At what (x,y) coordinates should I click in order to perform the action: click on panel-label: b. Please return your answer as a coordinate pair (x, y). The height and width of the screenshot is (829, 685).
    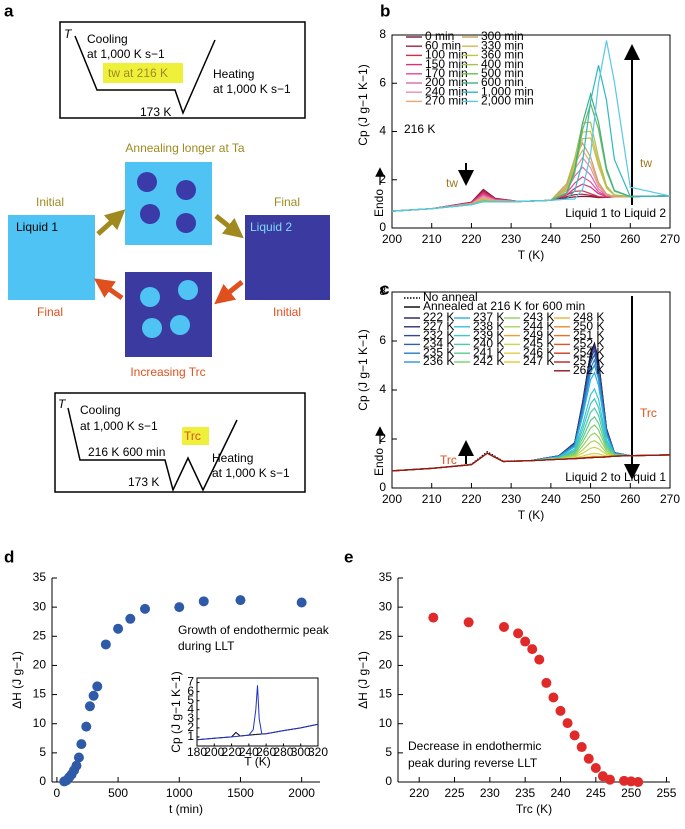
    Looking at the image, I should click on (385, 10).